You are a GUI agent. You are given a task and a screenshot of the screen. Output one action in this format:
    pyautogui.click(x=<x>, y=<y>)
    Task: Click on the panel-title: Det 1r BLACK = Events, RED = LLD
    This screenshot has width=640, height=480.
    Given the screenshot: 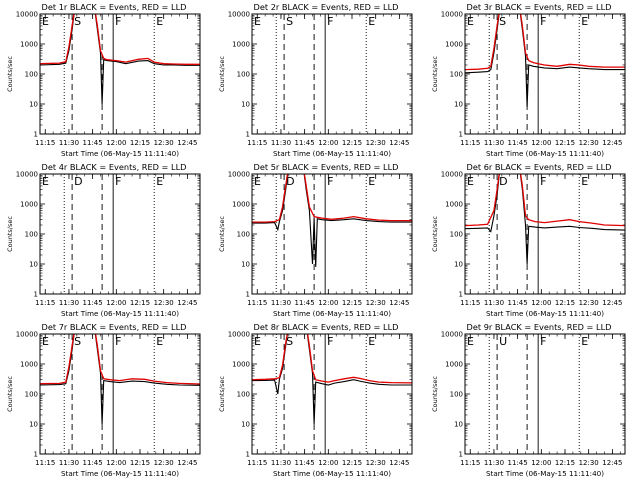 What is the action you would take?
    pyautogui.click(x=114, y=7)
    